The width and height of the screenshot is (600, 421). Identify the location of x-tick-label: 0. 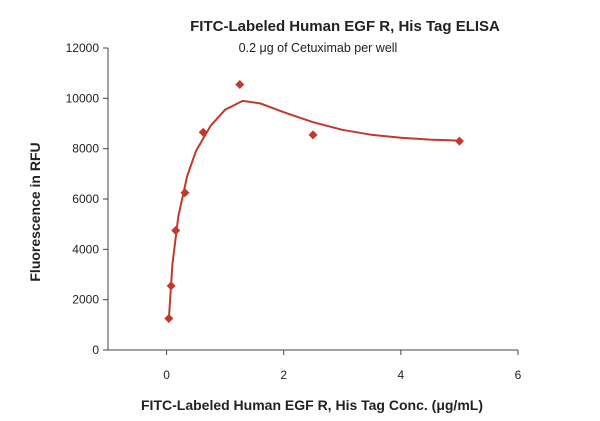
(166, 375).